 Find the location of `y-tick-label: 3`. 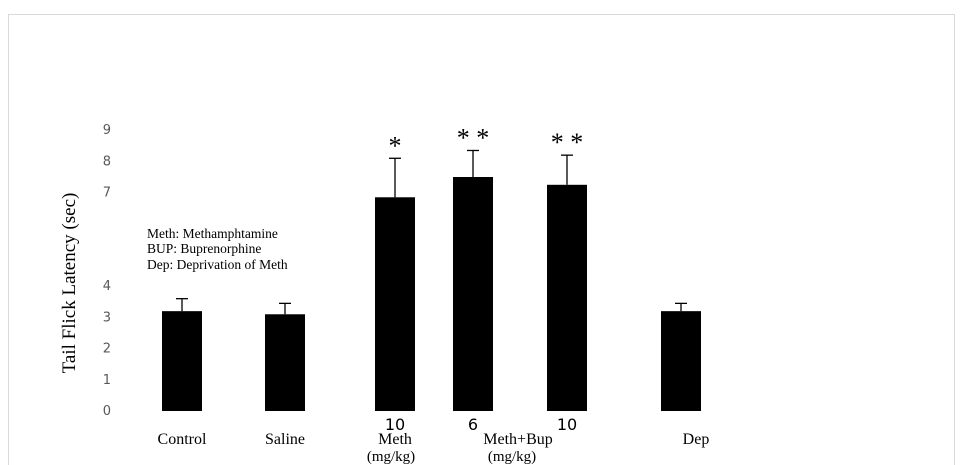

y-tick-label: 3 is located at coordinates (107, 317).